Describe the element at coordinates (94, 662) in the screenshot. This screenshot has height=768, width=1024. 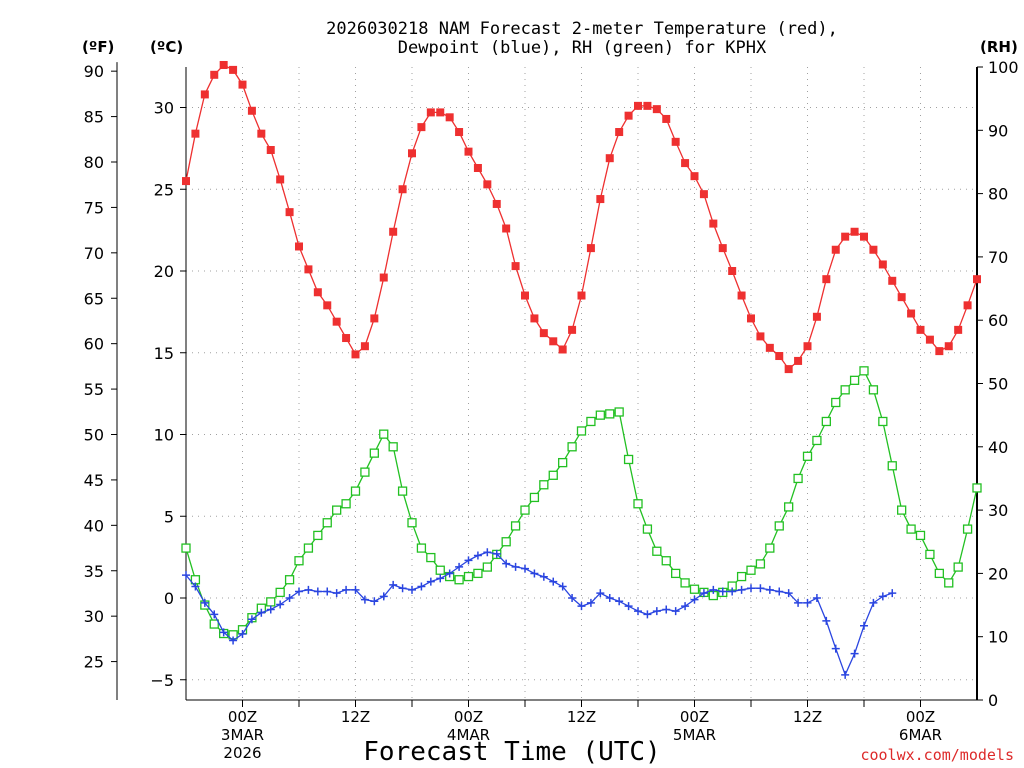
I see `f-tick-label: 25` at that location.